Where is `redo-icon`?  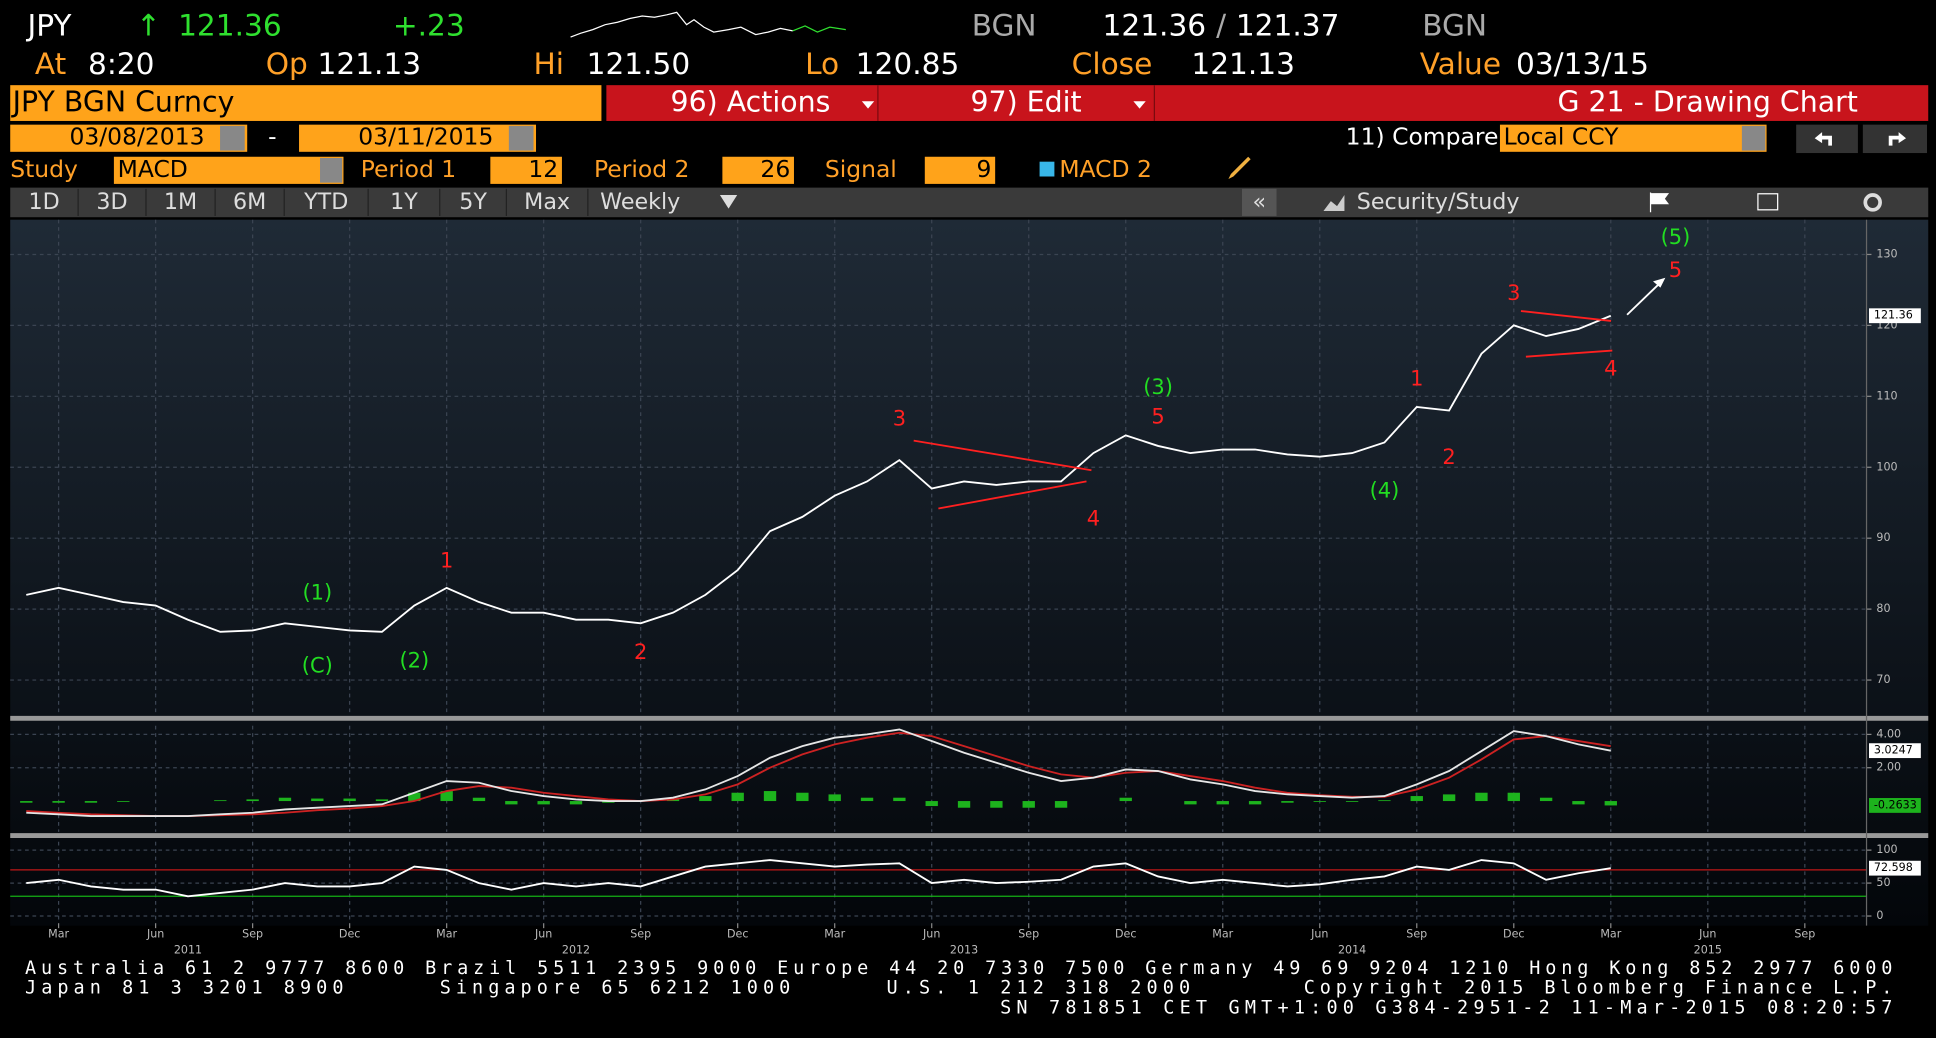
redo-icon is located at coordinates (1897, 139).